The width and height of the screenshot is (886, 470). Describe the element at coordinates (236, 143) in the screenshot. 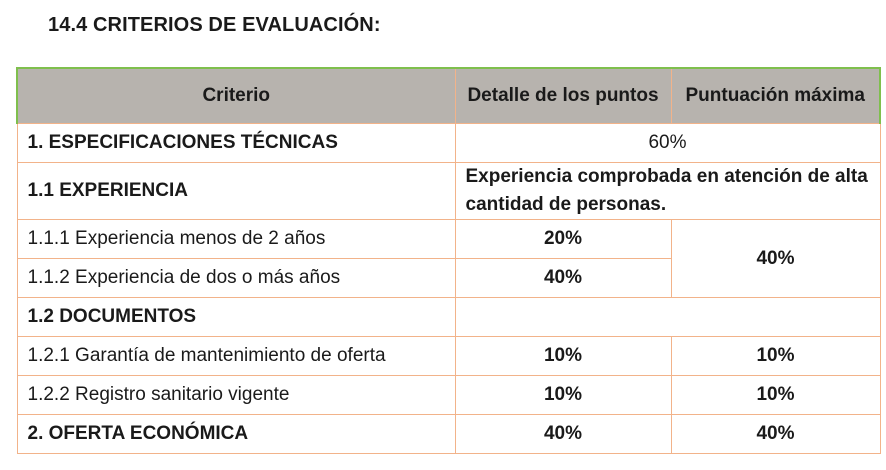

I see `row-label-especificaciones: 1. ESPECIFICACIONES TÉCNICAS` at that location.